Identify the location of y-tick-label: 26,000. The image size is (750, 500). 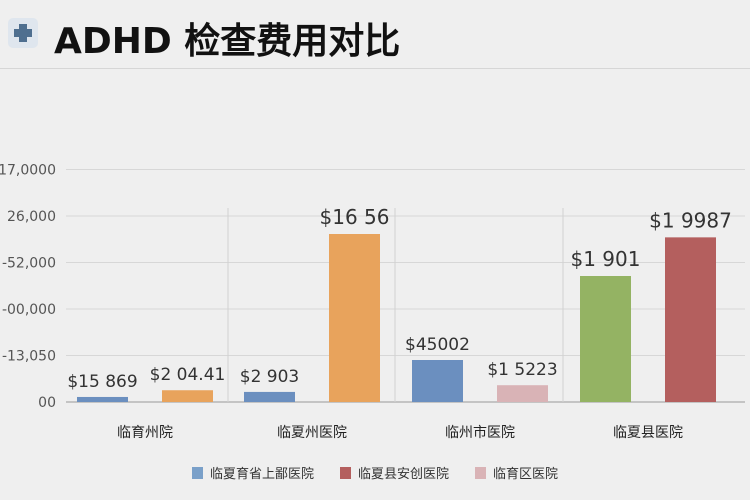
(31, 217).